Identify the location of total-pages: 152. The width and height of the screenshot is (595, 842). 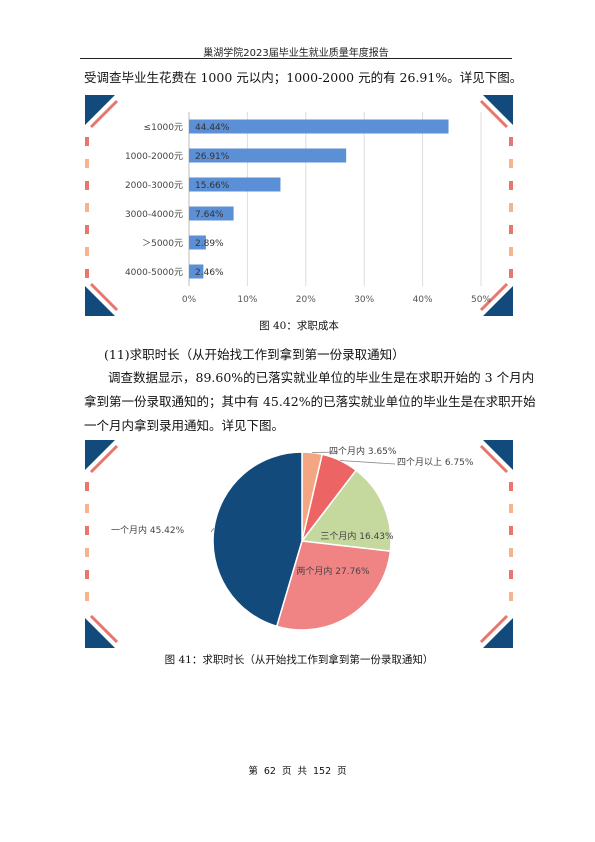
(322, 771).